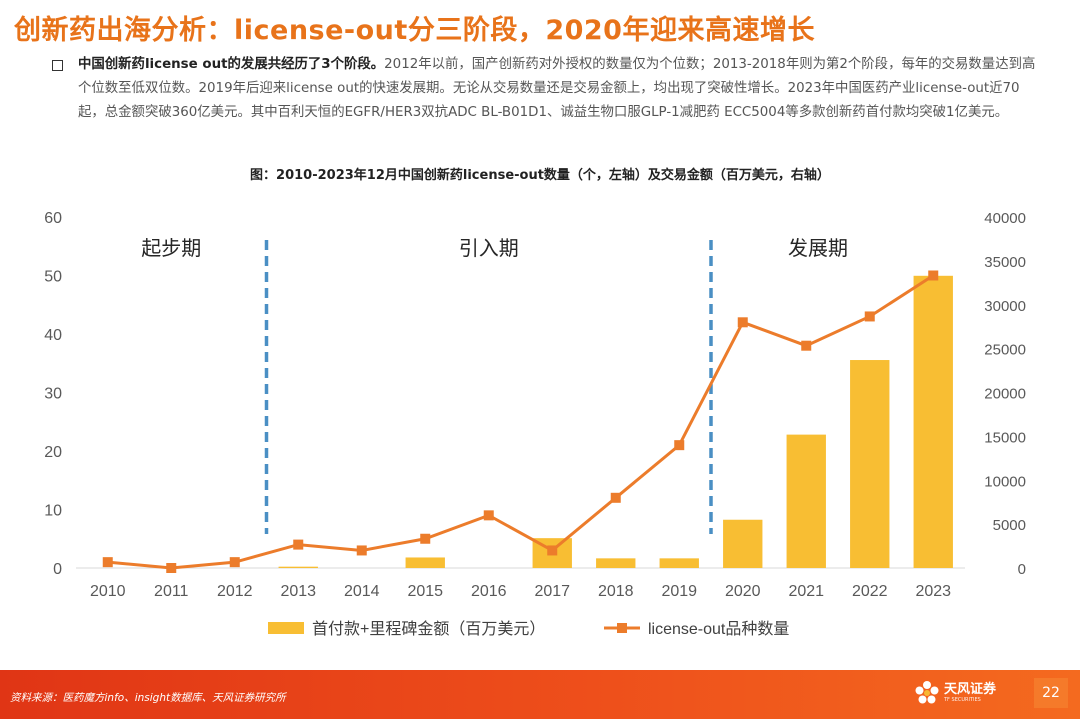 The image size is (1080, 719). I want to click on legend-bar-swatch, so click(286, 628).